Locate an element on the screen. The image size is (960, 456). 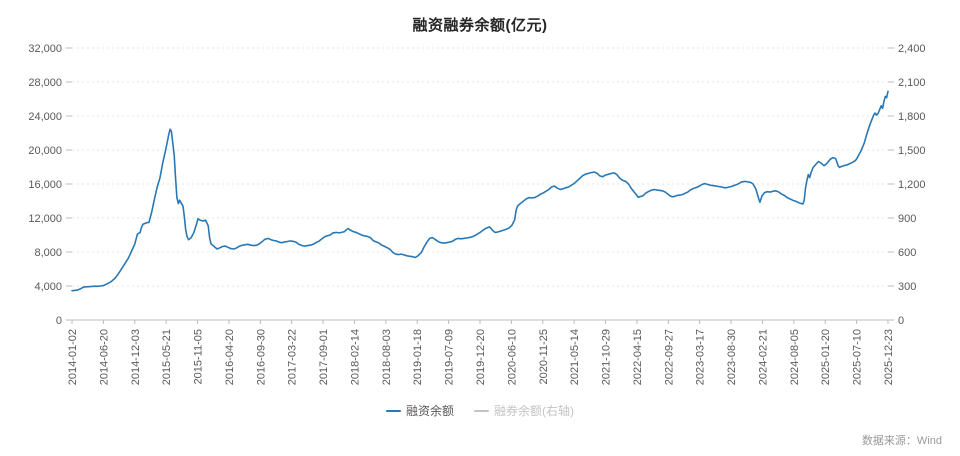
right-axis-label: 600 is located at coordinates (907, 253).